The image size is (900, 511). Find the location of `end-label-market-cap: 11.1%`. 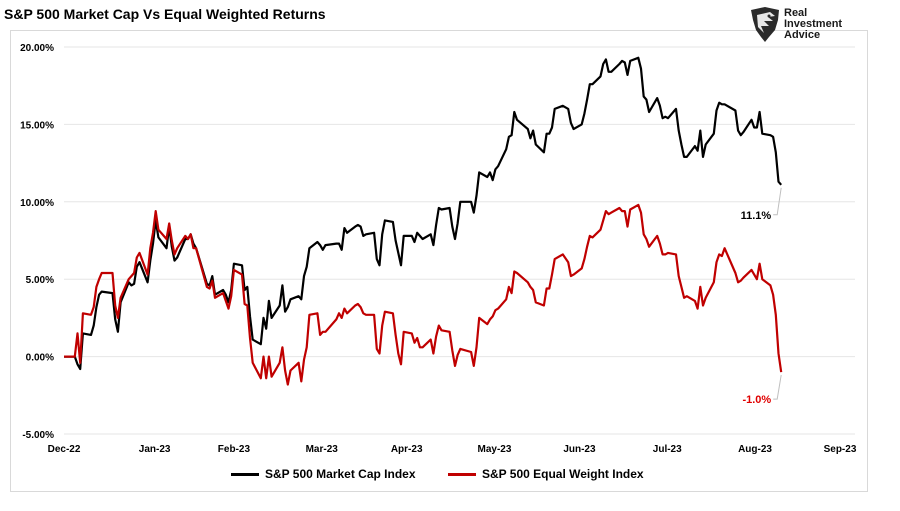

end-label-market-cap: 11.1% is located at coordinates (756, 216).